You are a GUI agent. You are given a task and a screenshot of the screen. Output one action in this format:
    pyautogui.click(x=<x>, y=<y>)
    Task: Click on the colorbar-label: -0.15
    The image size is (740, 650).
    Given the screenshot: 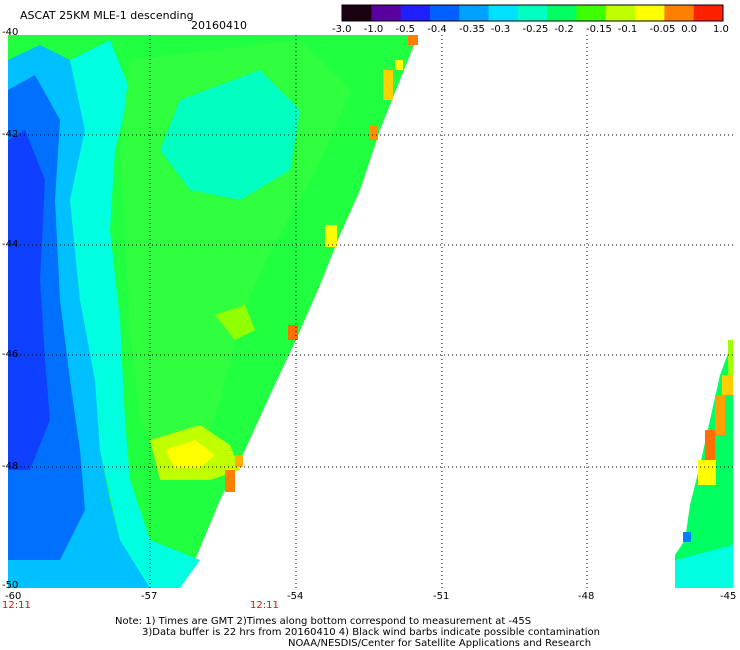 What is the action you would take?
    pyautogui.click(x=599, y=29)
    